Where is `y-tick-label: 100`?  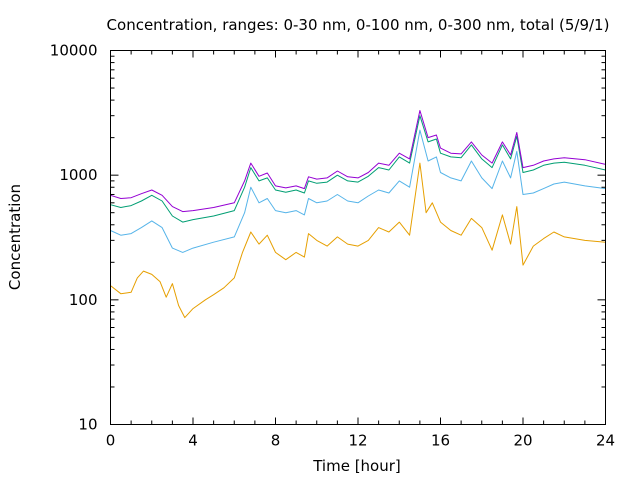 y-tick-label: 100 is located at coordinates (83, 300).